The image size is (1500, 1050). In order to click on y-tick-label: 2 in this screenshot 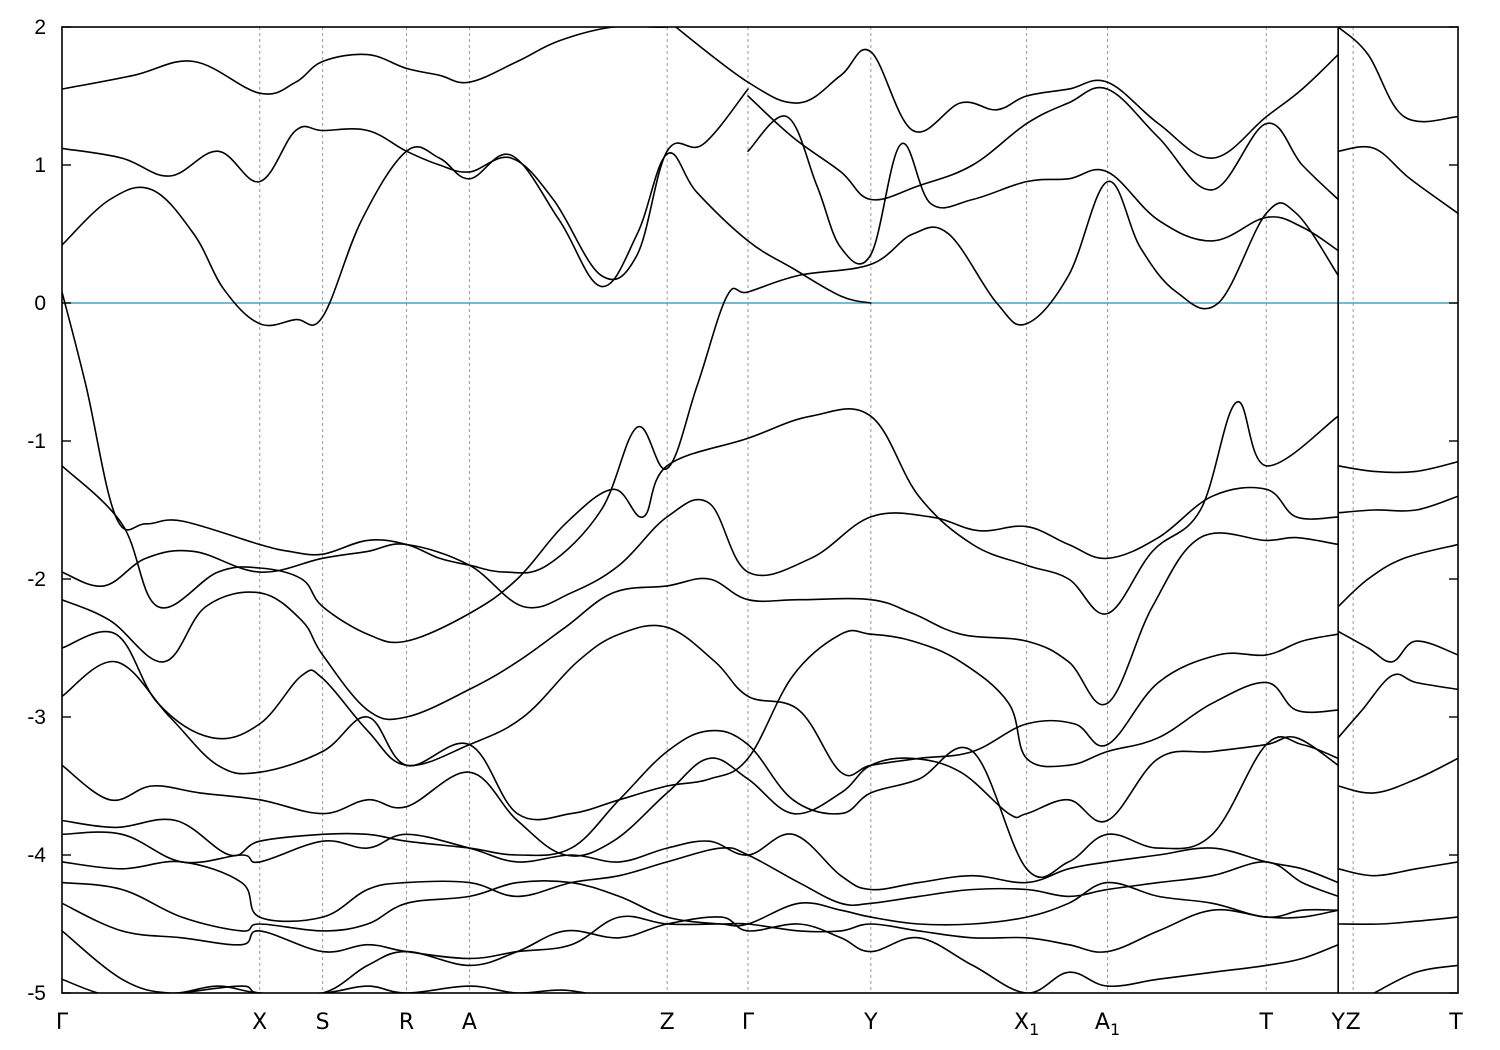, I will do `click(40, 27)`.